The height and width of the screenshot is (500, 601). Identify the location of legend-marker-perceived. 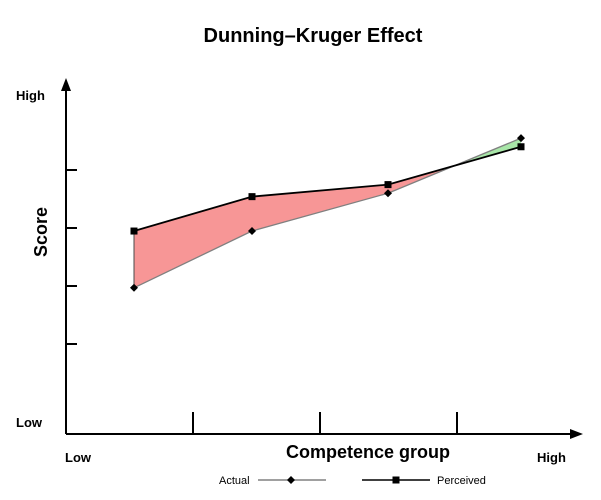
(396, 480).